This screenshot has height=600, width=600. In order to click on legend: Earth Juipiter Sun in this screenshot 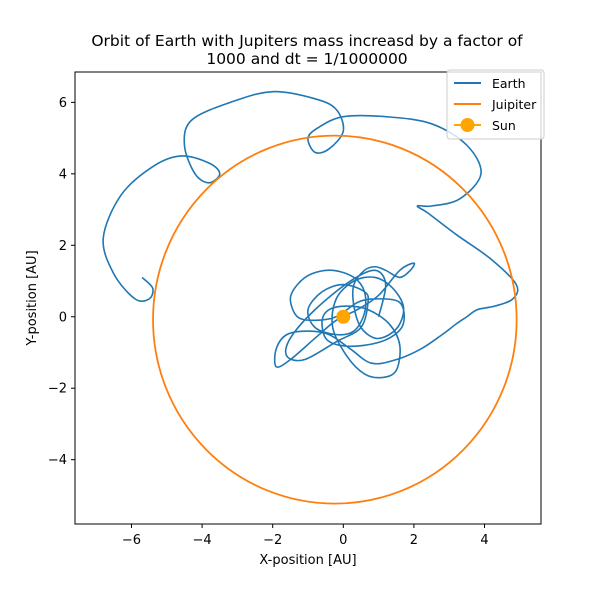, I will do `click(495, 104)`.